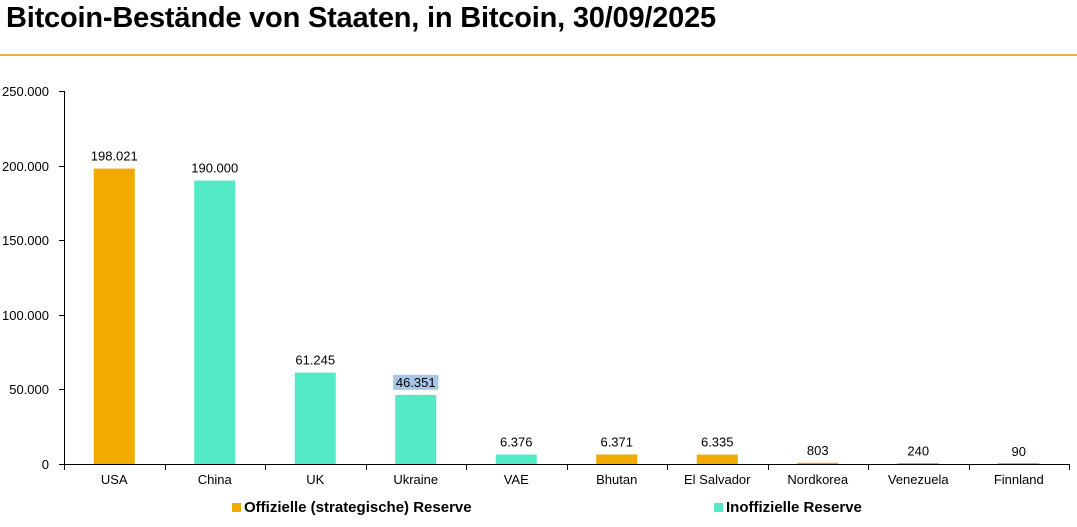  What do you see at coordinates (1019, 451) in the screenshot?
I see `value-label-finnland: 90` at bounding box center [1019, 451].